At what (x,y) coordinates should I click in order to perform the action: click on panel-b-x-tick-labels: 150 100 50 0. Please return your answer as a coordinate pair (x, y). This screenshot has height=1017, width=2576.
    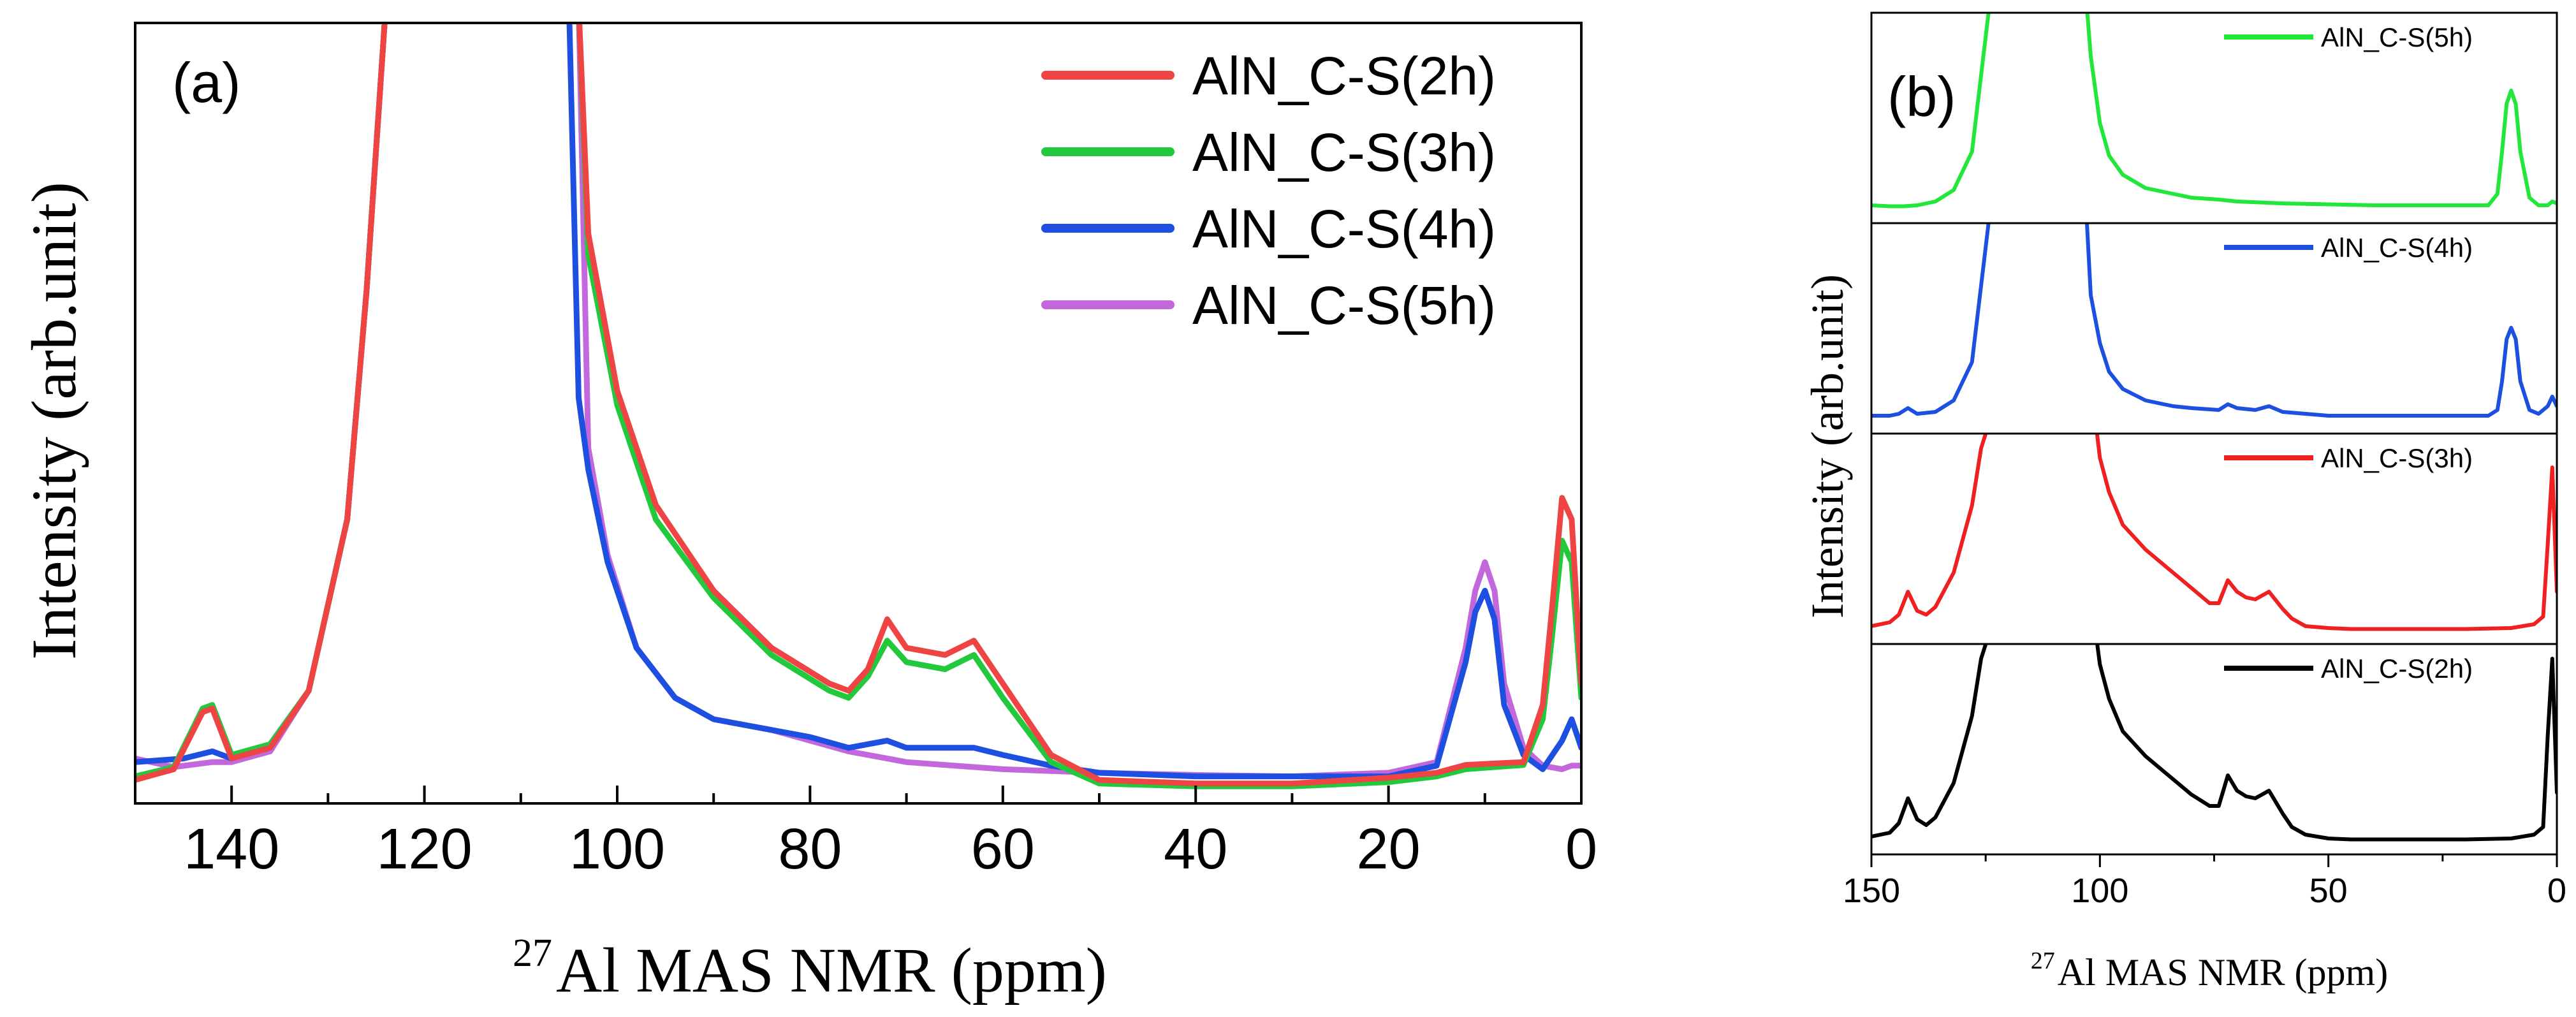
    Looking at the image, I should click on (2204, 891).